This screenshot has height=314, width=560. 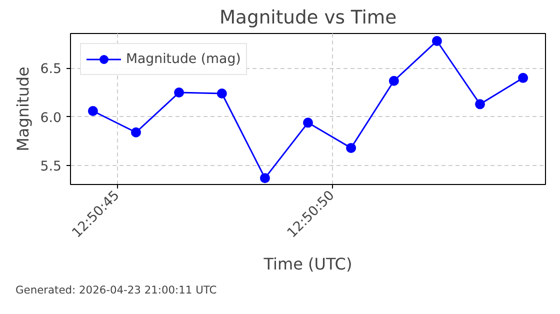 What do you see at coordinates (51, 166) in the screenshot?
I see `y-tick-label: 5.5` at bounding box center [51, 166].